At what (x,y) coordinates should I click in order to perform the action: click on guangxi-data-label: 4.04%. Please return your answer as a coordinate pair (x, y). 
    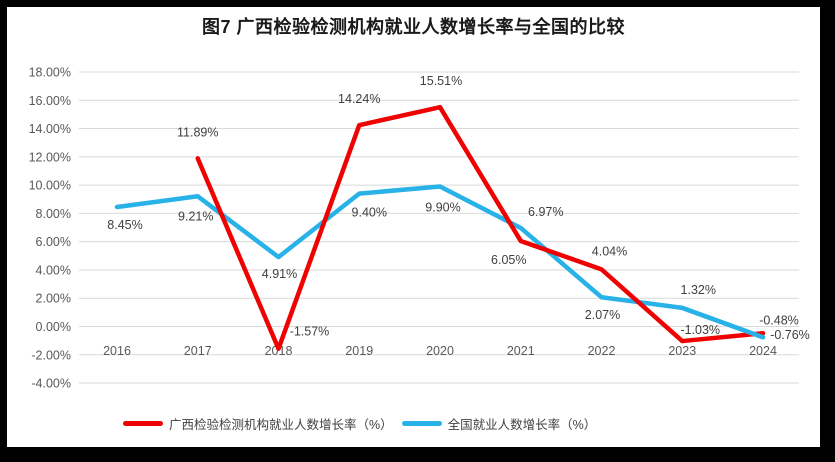
    Looking at the image, I should click on (609, 251).